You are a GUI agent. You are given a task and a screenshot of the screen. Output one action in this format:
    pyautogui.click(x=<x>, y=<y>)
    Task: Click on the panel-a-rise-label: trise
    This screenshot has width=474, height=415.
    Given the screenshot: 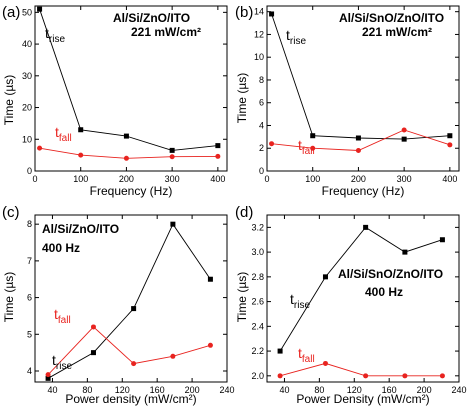 What is the action you would take?
    pyautogui.click(x=55, y=35)
    